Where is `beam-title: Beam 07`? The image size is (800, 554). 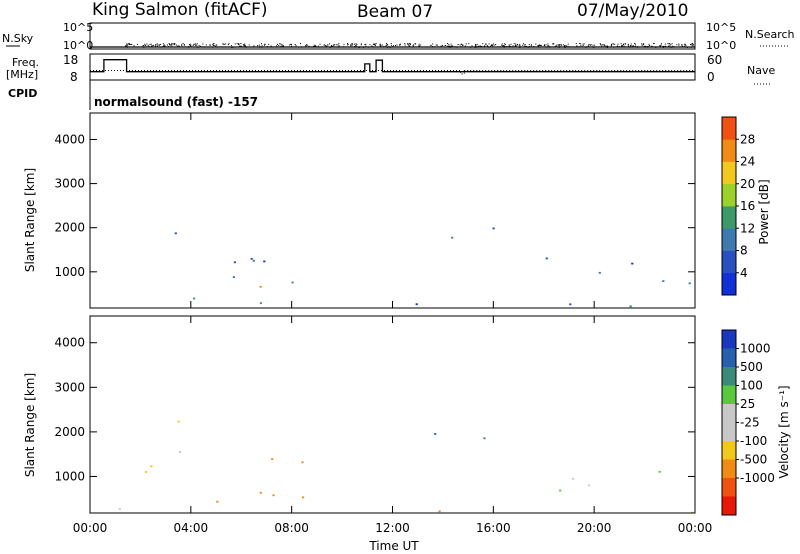
beam-title: Beam 07 is located at coordinates (395, 12).